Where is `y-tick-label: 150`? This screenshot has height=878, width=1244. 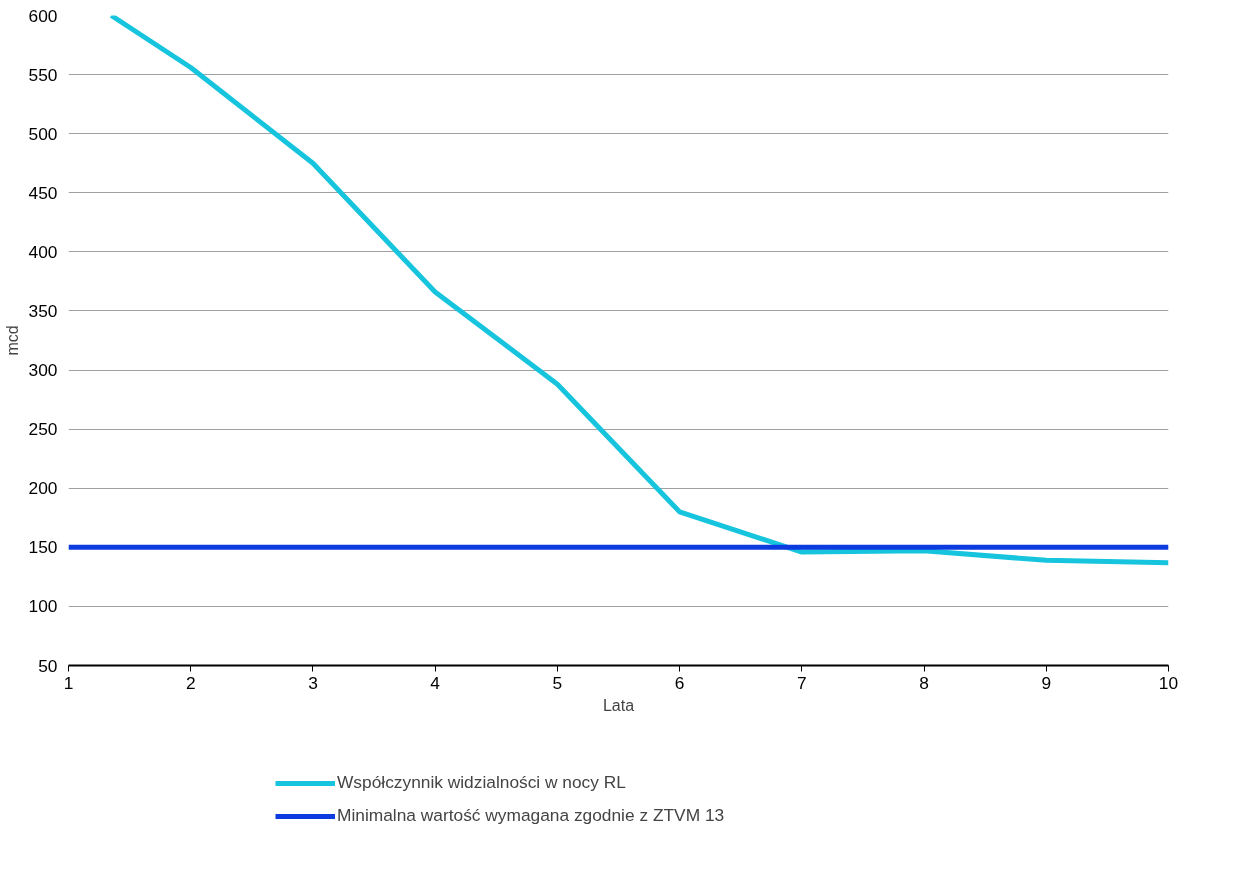 y-tick-label: 150 is located at coordinates (43, 547).